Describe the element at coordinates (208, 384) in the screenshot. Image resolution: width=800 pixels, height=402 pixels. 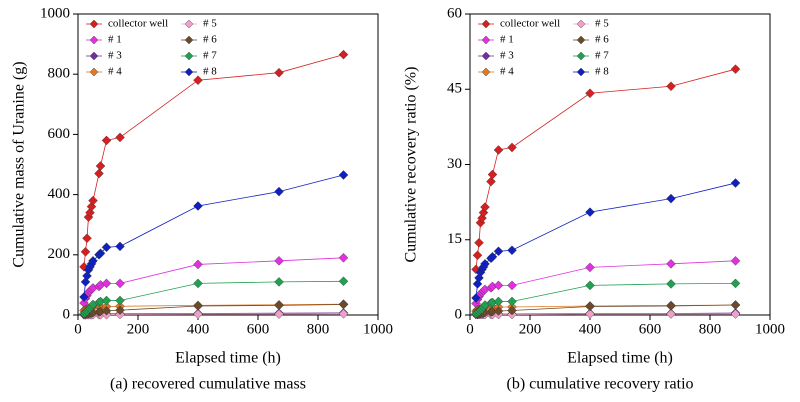
I see `caption: (a) recovered cumulative mass` at that location.